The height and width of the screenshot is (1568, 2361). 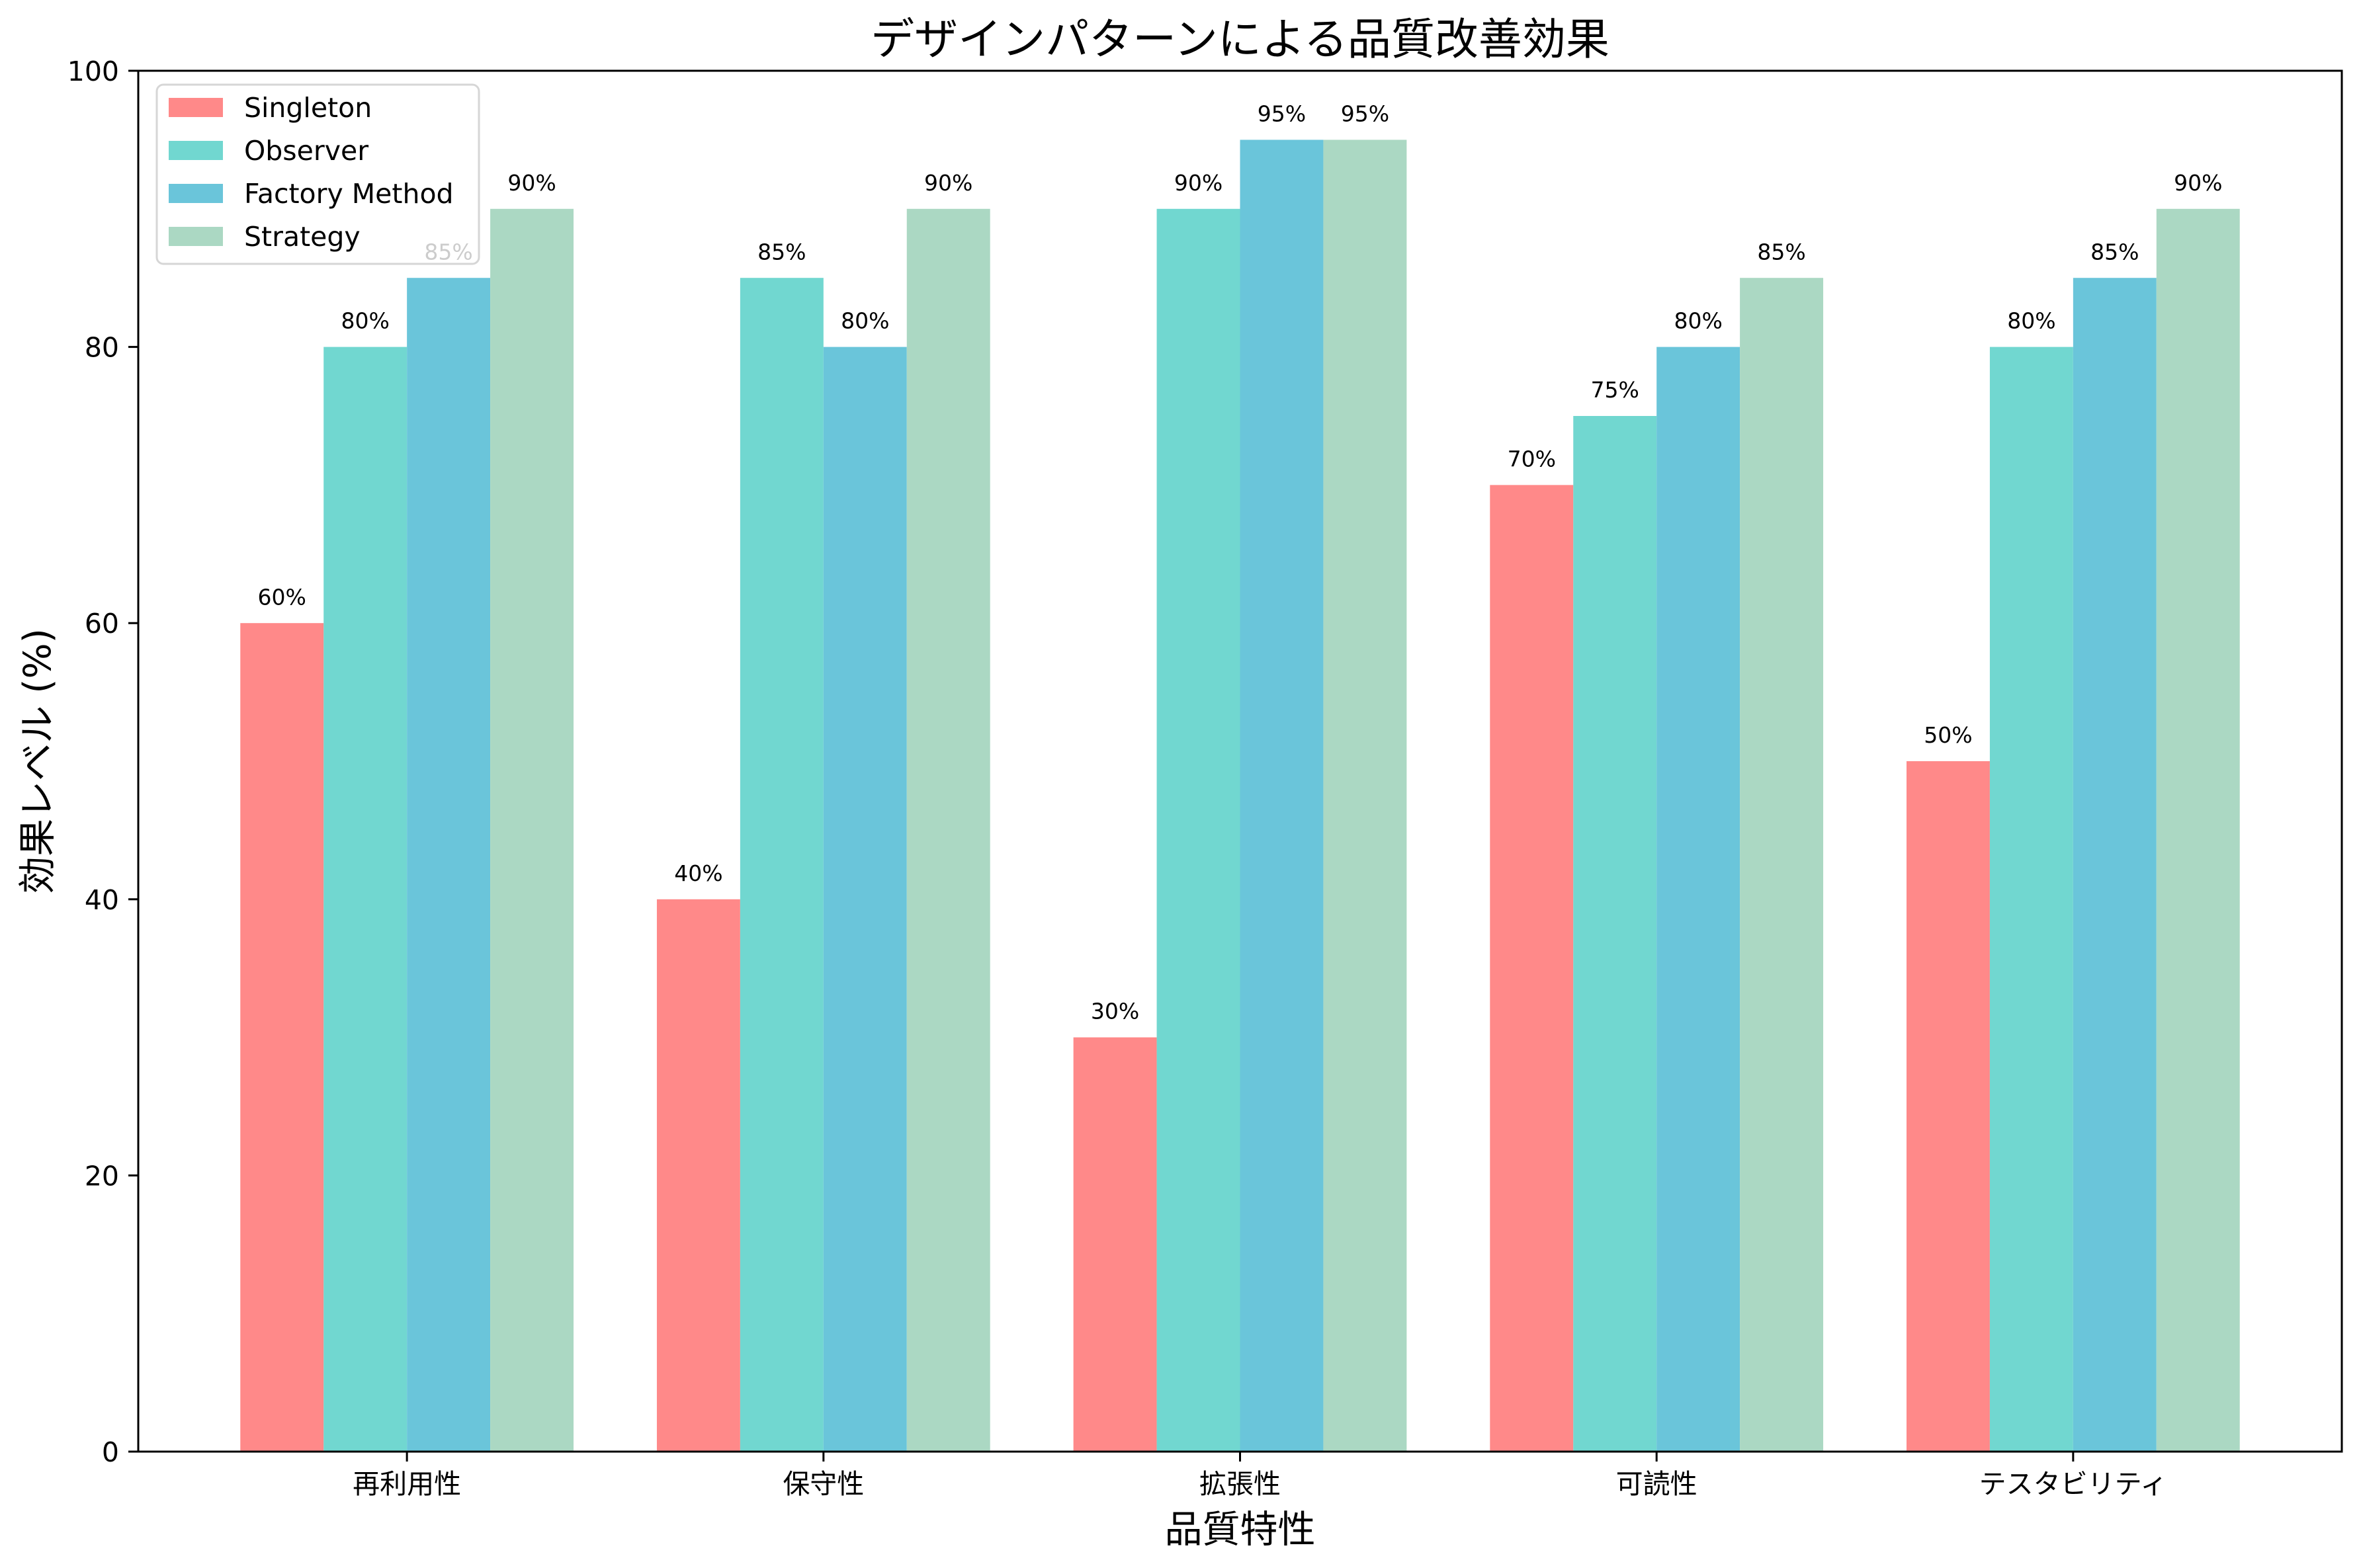 What do you see at coordinates (1240, 39) in the screenshot?
I see `chart-title: デザインパターンによる品質改善効果` at bounding box center [1240, 39].